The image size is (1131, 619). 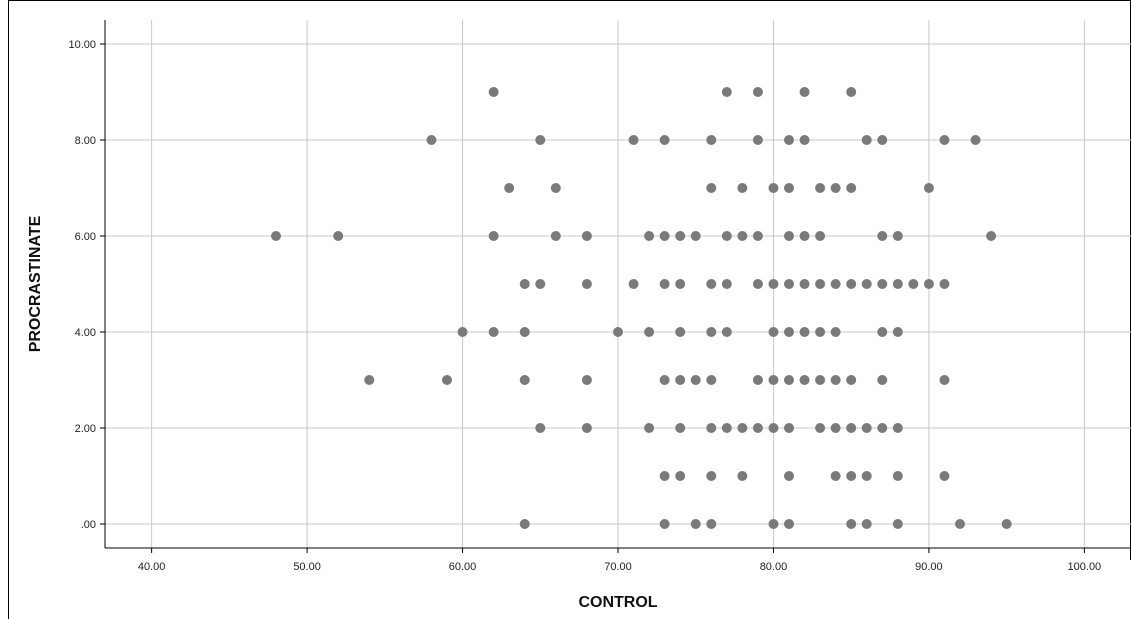 I want to click on y-tick-label: 8.00, so click(x=85, y=141).